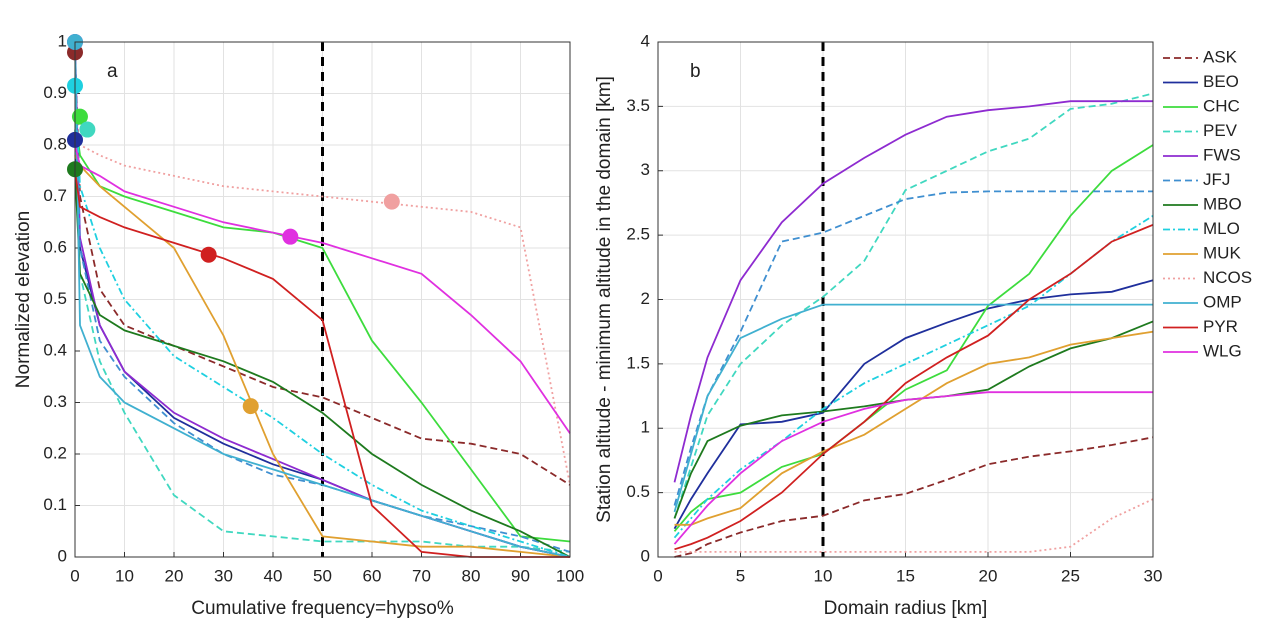 The image size is (1277, 634). I want to click on panel-label: a, so click(112, 71).